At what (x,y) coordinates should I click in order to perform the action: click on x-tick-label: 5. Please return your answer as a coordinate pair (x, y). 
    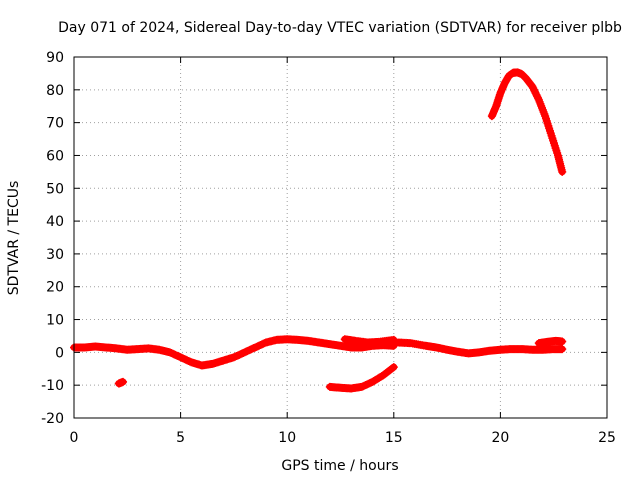
    Looking at the image, I should click on (180, 438).